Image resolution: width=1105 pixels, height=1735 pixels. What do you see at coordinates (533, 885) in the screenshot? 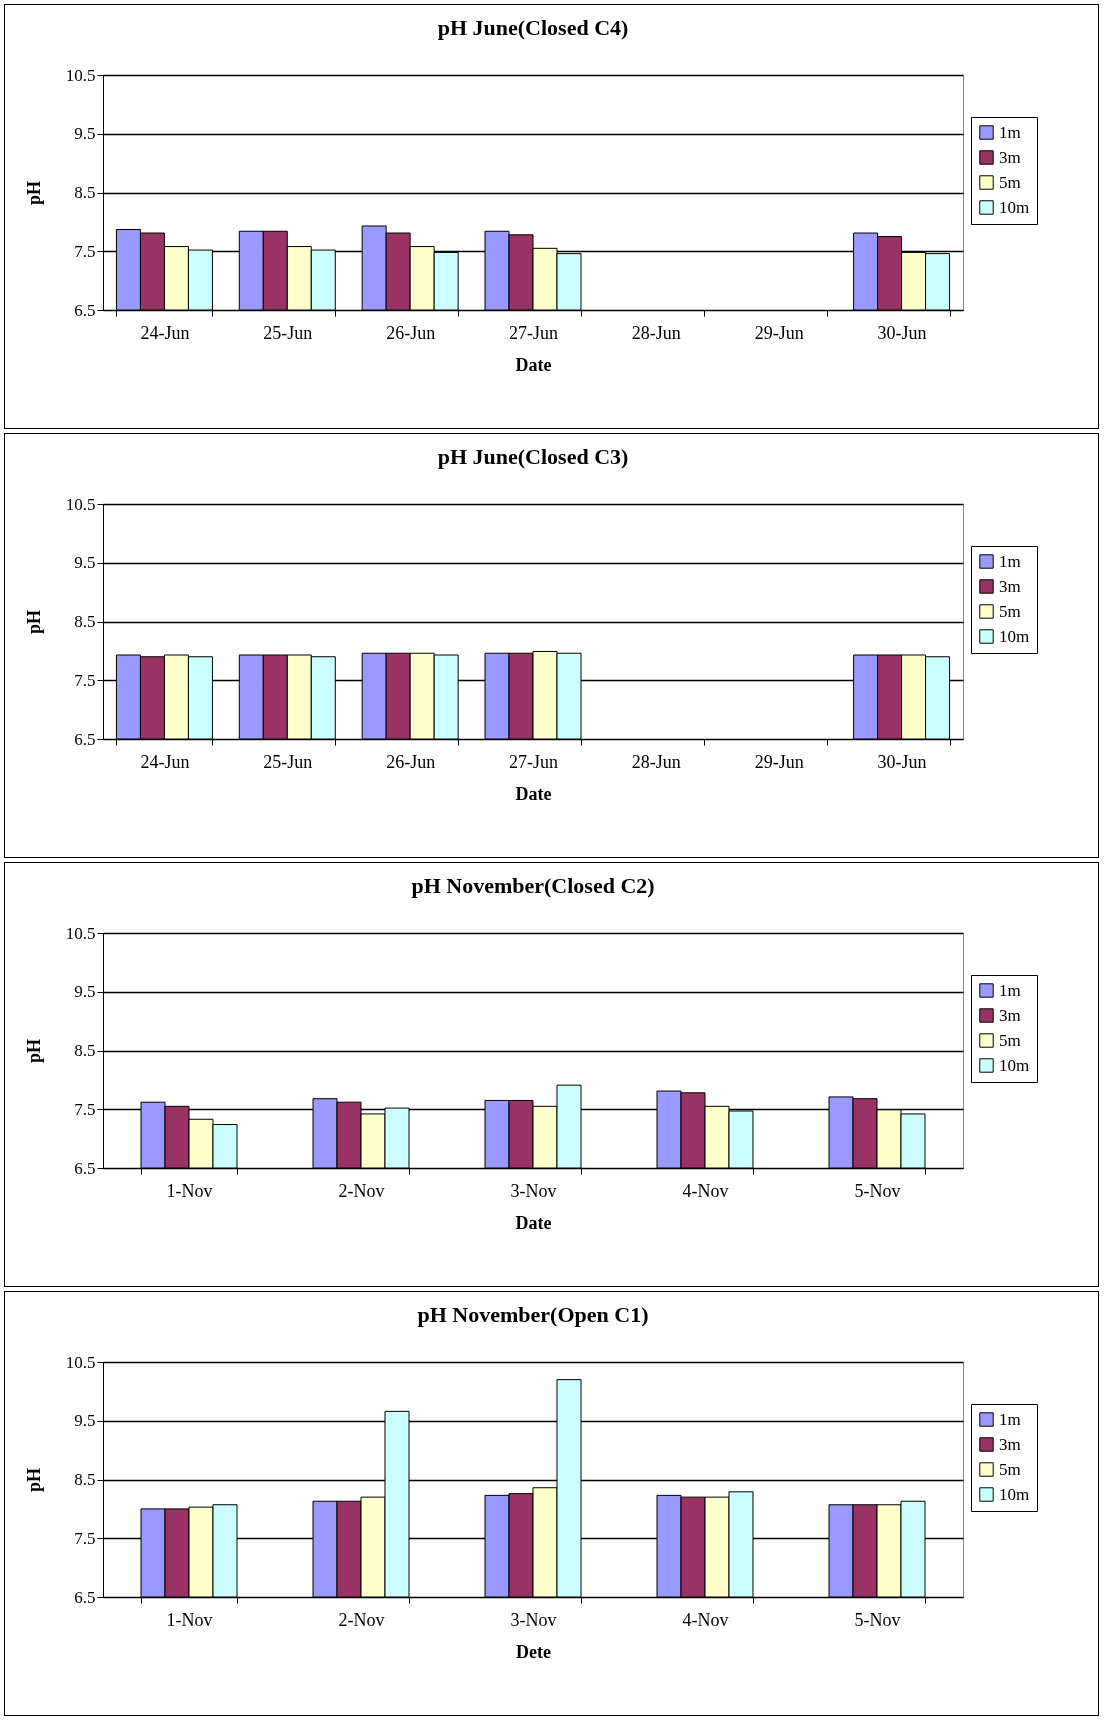
I see `chart-title: pH November(Closed C2)` at bounding box center [533, 885].